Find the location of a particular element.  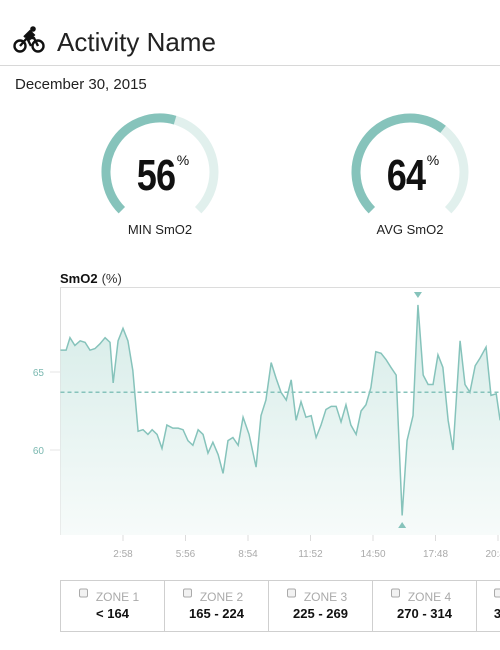

gauge-label: MIN SmO2 is located at coordinates (160, 229).